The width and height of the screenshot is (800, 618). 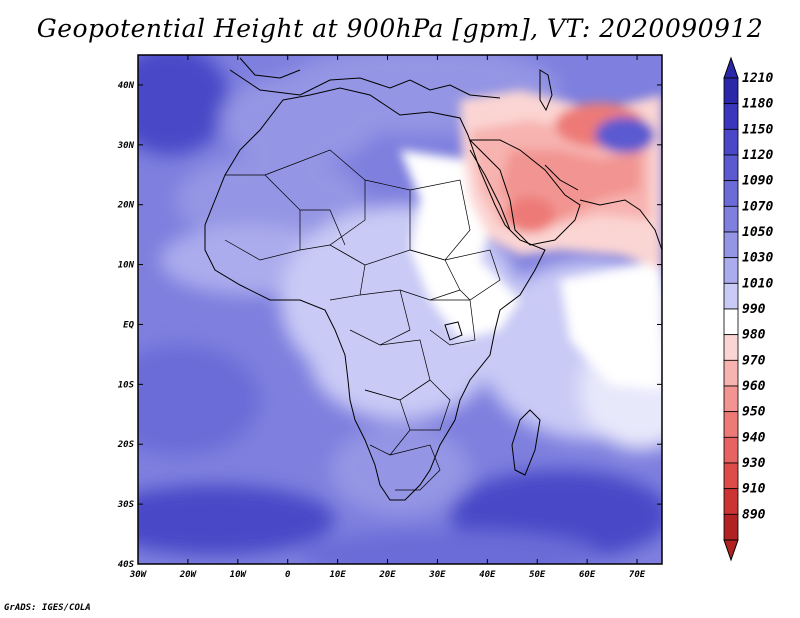 What do you see at coordinates (757, 206) in the screenshot?
I see `colorbar-label: 1070` at bounding box center [757, 206].